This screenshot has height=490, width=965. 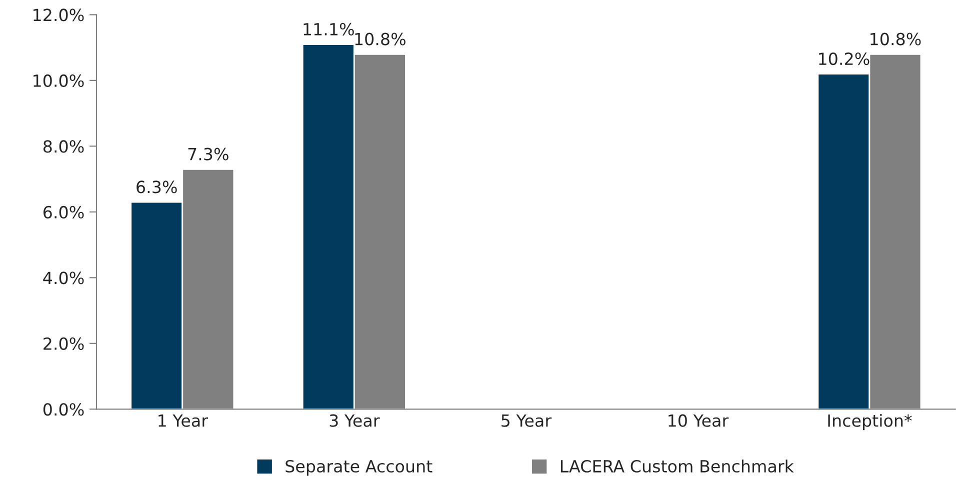 I want to click on legend-label: Separate Account, so click(x=359, y=468).